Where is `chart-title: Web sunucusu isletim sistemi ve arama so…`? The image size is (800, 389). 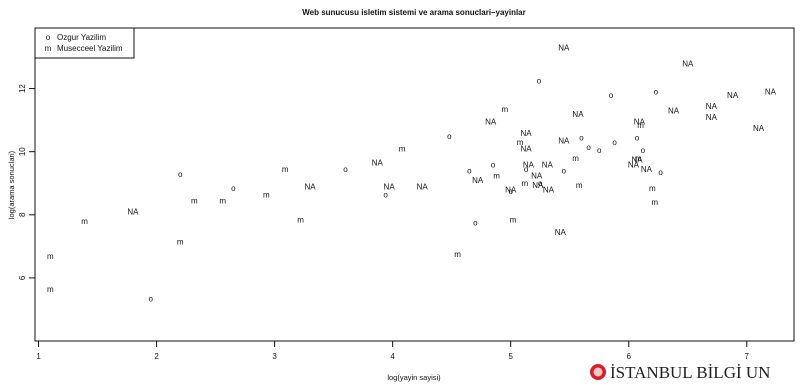 chart-title: Web sunucusu isletim sistemi ve arama so… is located at coordinates (414, 12).